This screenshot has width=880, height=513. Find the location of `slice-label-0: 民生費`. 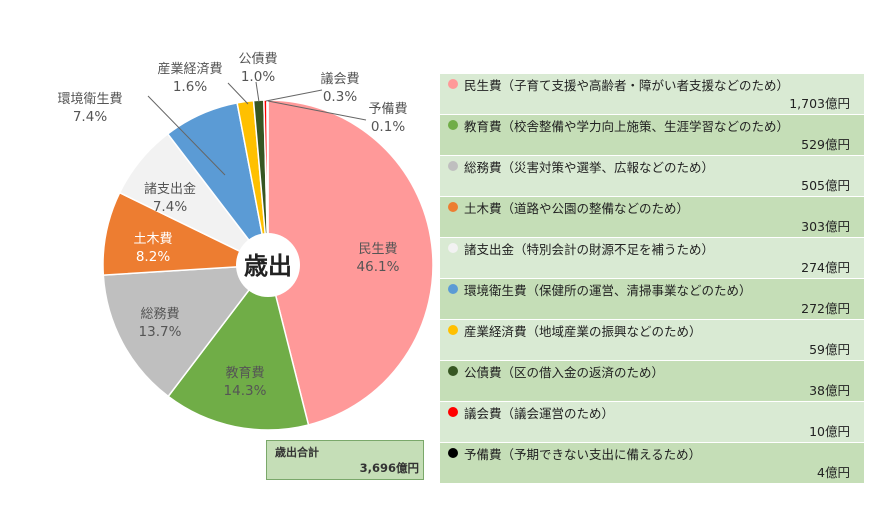

slice-label-0: 民生費 is located at coordinates (377, 249).